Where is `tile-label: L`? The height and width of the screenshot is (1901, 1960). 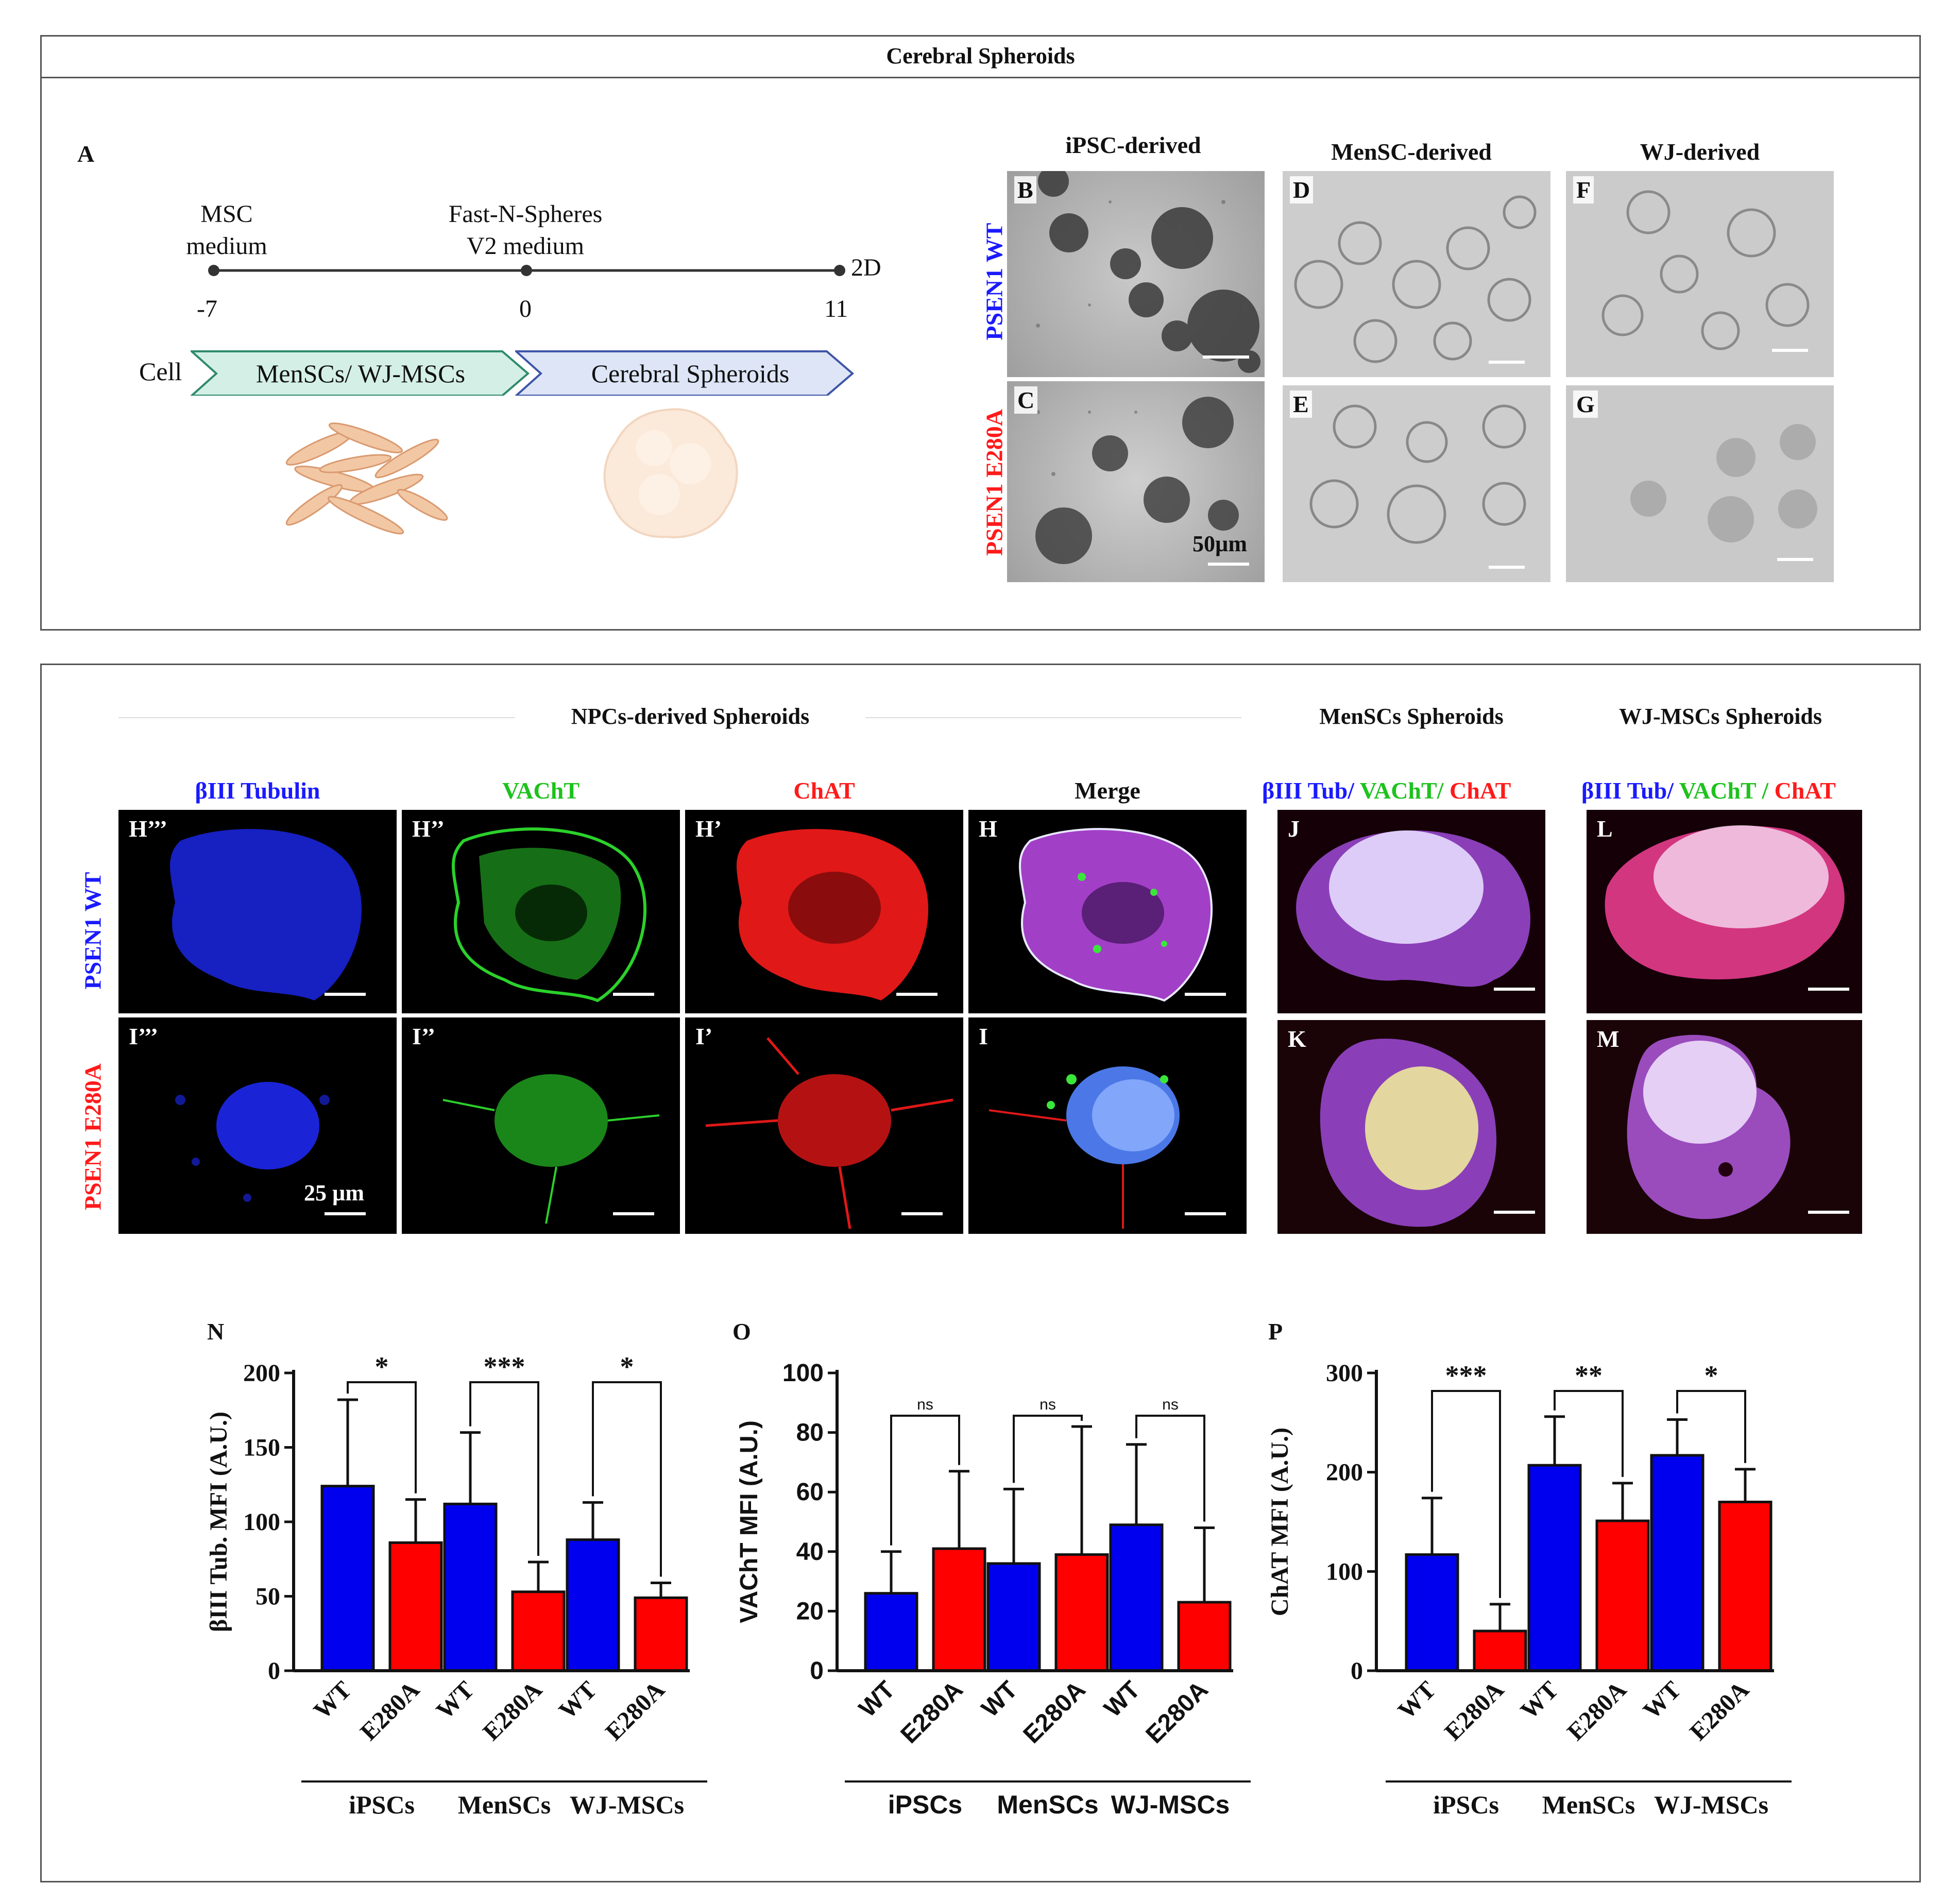 tile-label: L is located at coordinates (1605, 829).